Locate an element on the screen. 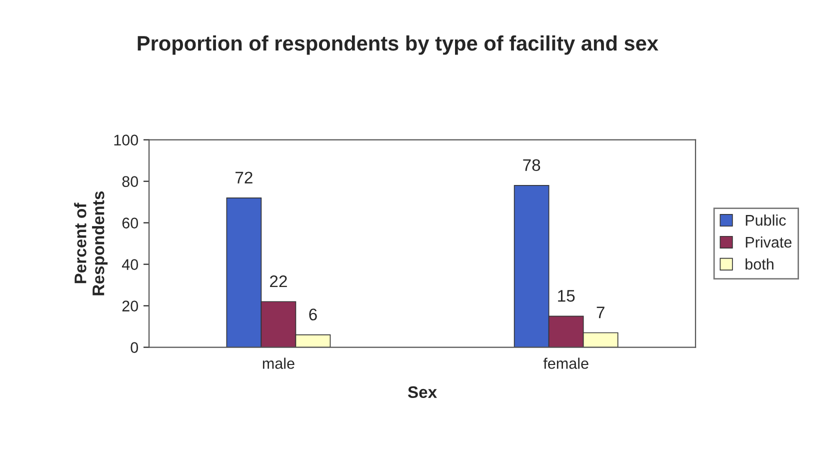 The height and width of the screenshot is (451, 828). data-label: 7 is located at coordinates (600, 312).